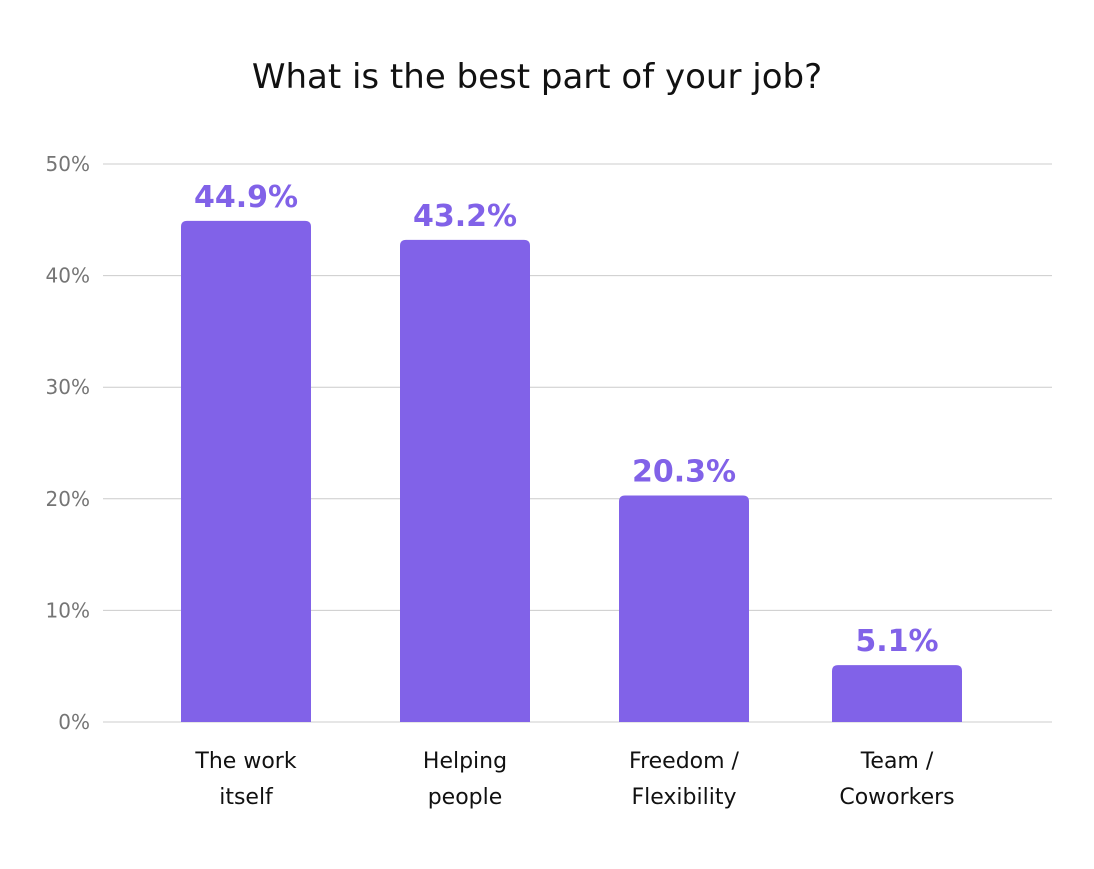 This screenshot has height=869, width=1094. I want to click on x-category-label: Team /, so click(897, 761).